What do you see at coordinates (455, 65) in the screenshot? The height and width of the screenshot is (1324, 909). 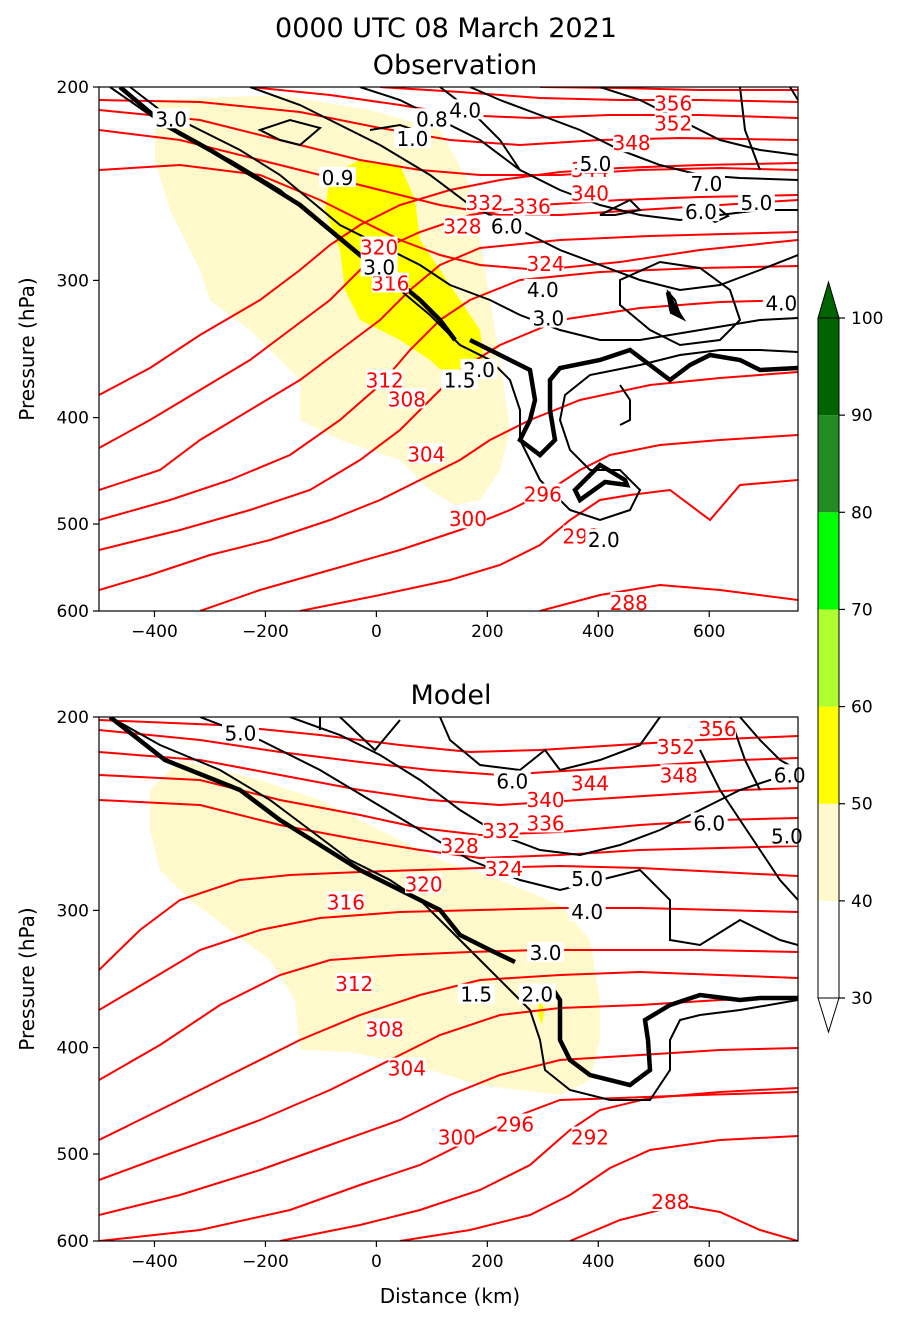 I see `observation-title: Observation` at bounding box center [455, 65].